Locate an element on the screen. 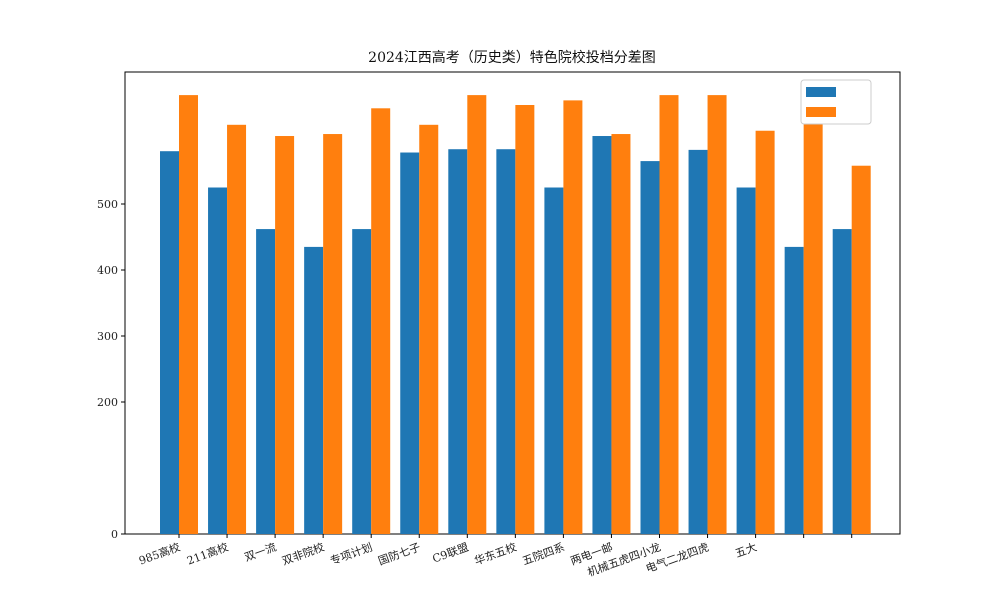  y-tick-label: 500 is located at coordinates (107, 204).